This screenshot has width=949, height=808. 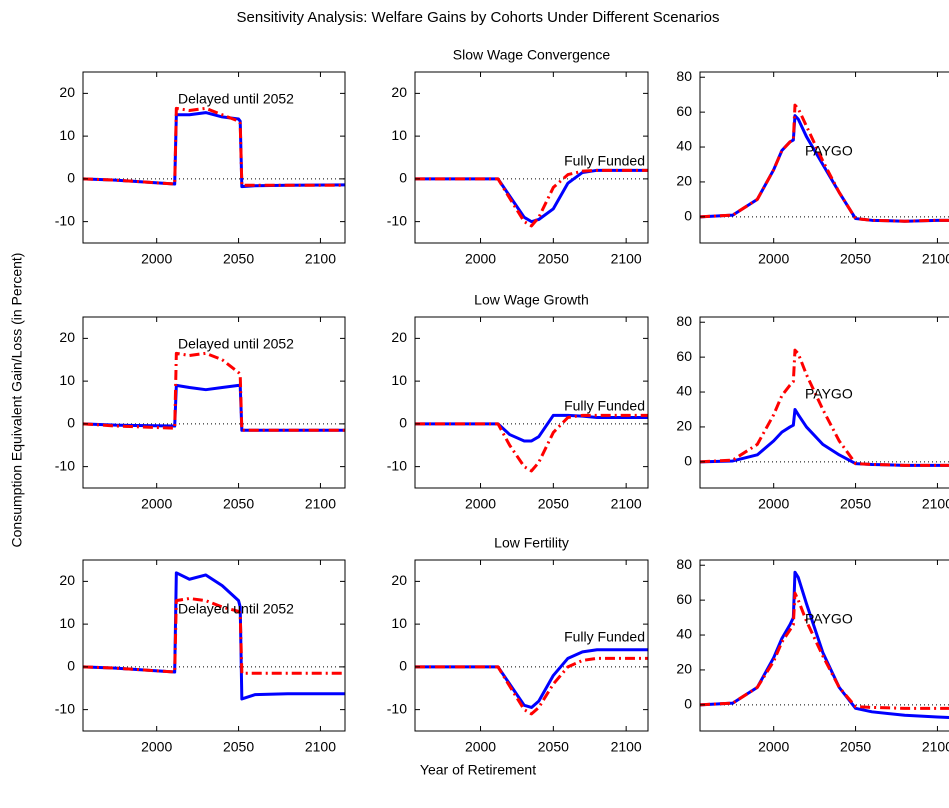 I want to click on subplot-title: Low Wage Growth, so click(x=531, y=300).